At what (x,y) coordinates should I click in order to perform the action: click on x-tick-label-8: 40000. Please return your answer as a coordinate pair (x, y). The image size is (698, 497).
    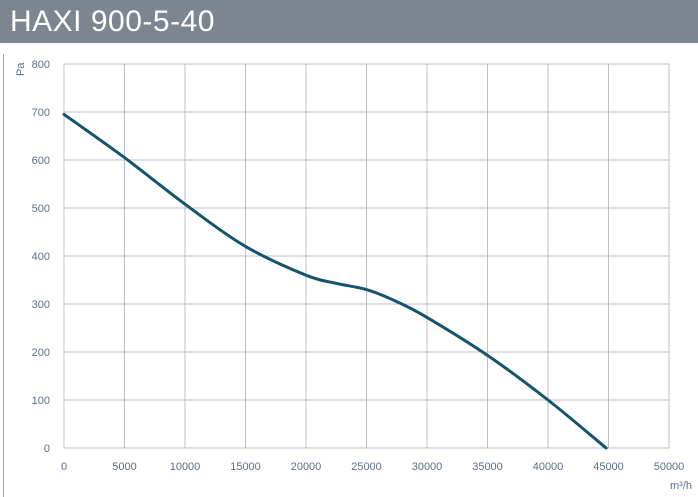
    Looking at the image, I should click on (548, 467).